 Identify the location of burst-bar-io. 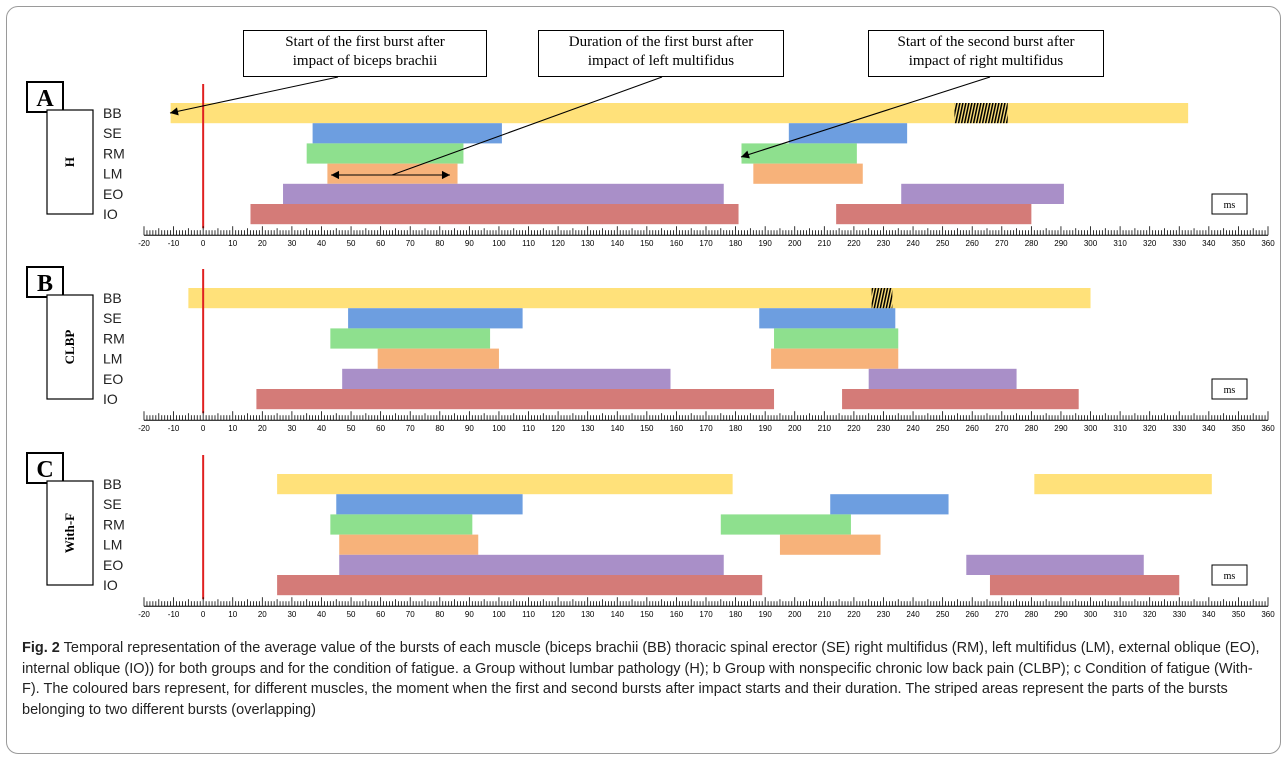
(494, 214).